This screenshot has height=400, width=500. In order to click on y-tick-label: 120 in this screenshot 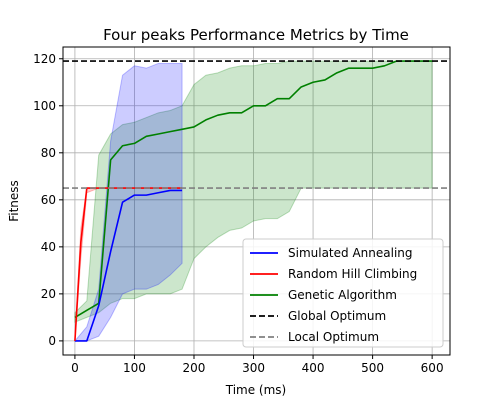, I will do `click(44, 59)`.